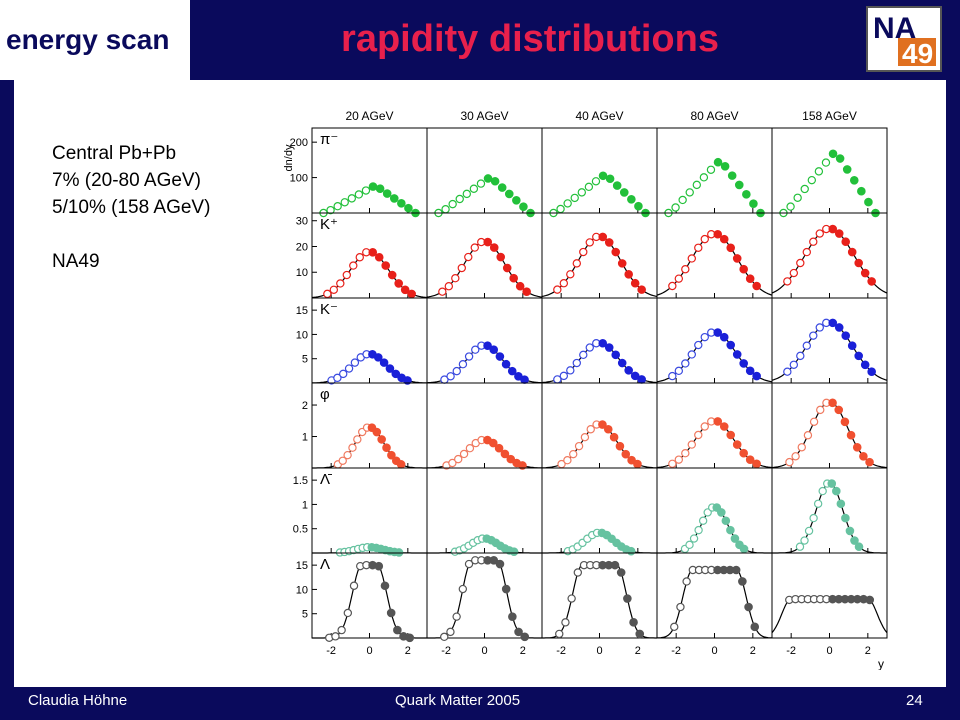 This screenshot has width=960, height=720. What do you see at coordinates (302, 311) in the screenshot?
I see `y-tick-label: 15` at bounding box center [302, 311].